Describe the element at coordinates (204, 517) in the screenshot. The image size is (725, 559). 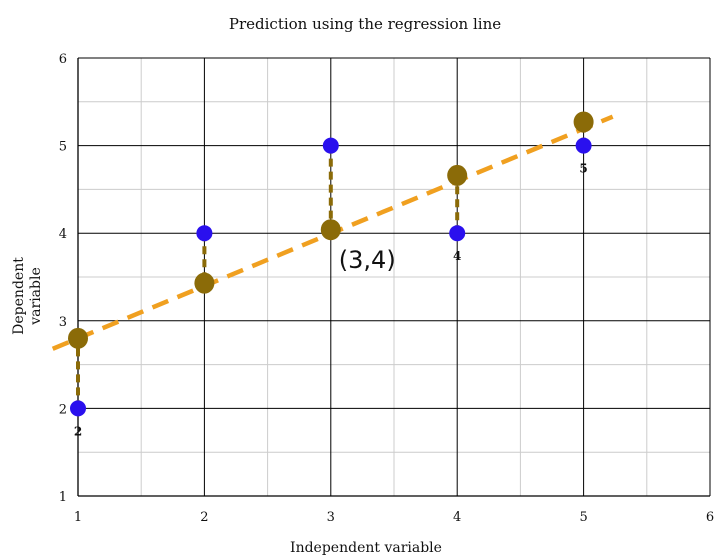
I see `x-tick-label: 2` at that location.